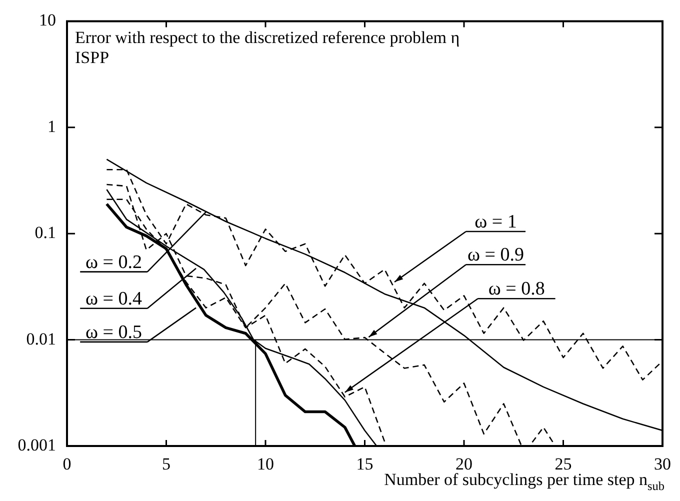 The image size is (680, 501). Describe the element at coordinates (41, 338) in the screenshot. I see `y-tick-label: 0.01` at that location.